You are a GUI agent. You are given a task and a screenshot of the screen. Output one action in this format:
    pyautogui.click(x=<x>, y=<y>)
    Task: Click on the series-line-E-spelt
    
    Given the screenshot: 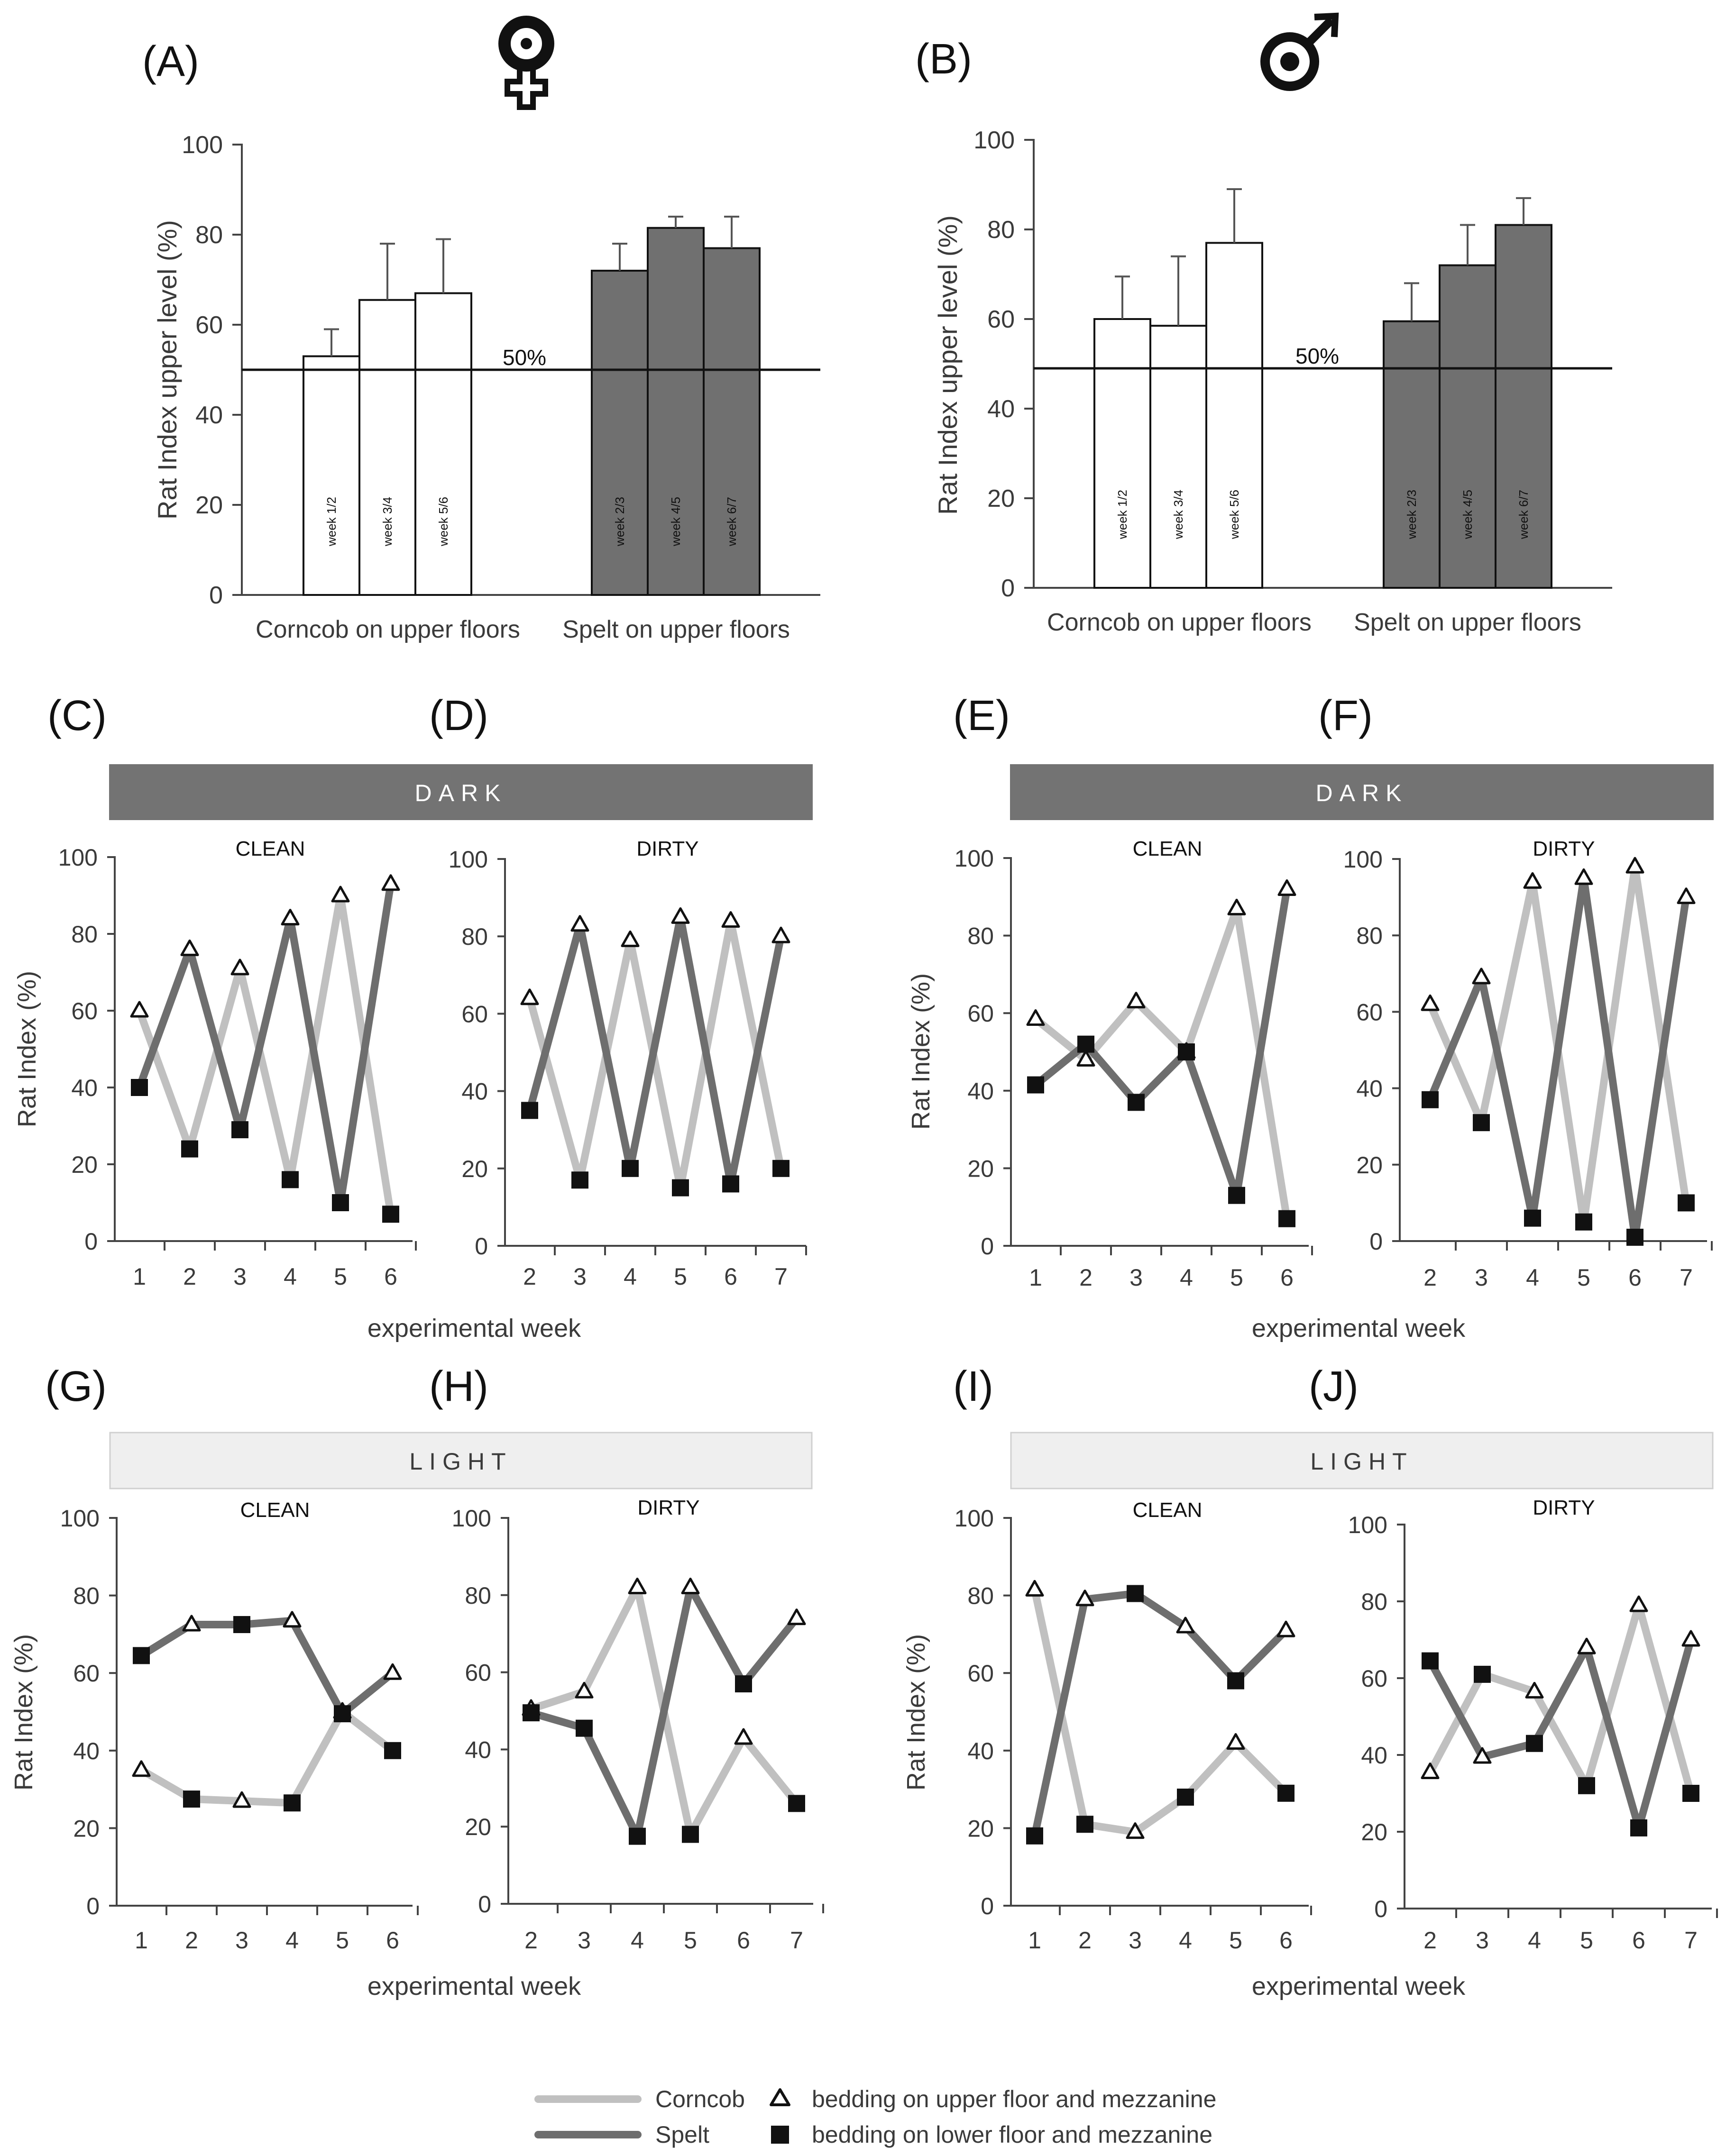 What is the action you would take?
    pyautogui.click(x=1161, y=1042)
    